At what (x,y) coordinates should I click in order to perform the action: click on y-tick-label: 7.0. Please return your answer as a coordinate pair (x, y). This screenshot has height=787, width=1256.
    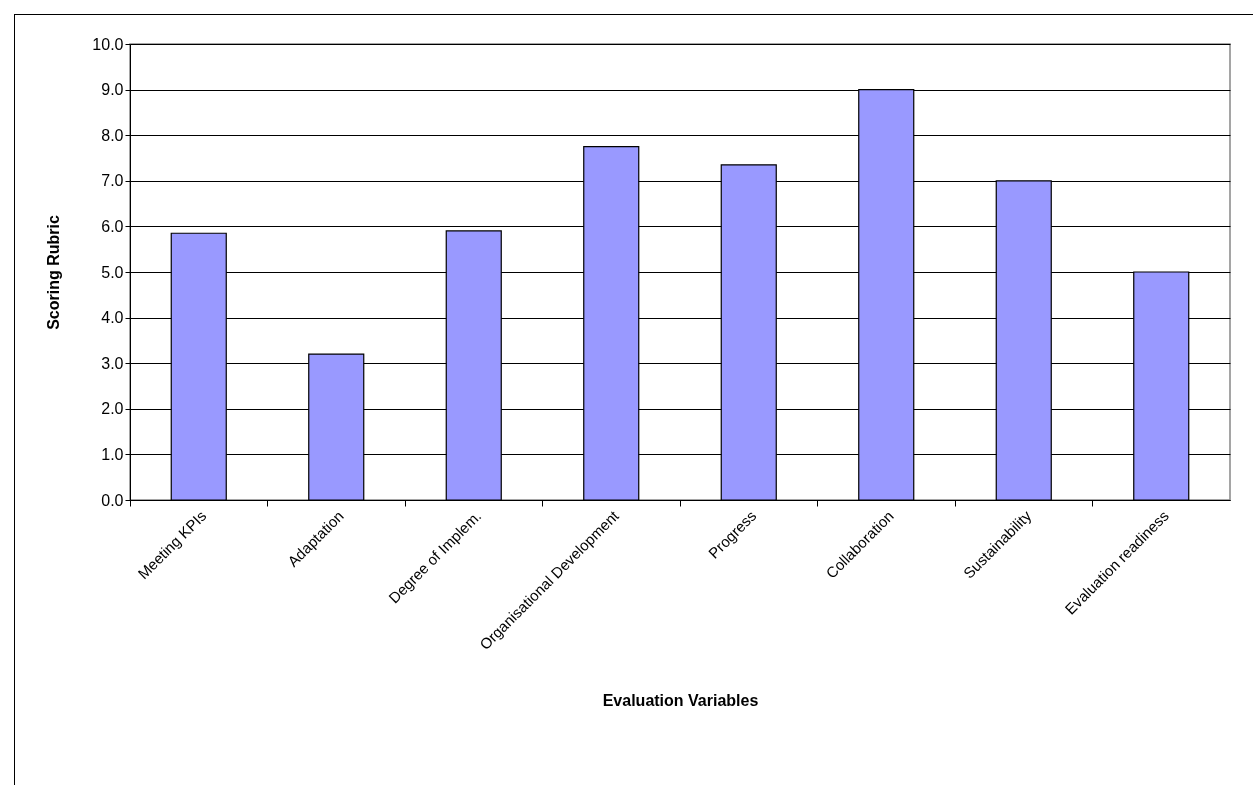
    Looking at the image, I should click on (112, 181).